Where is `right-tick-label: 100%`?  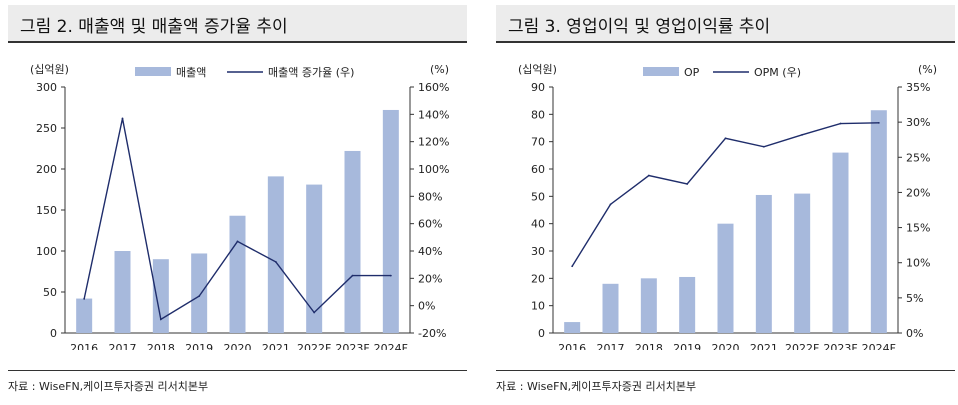 right-tick-label: 100% is located at coordinates (433, 169).